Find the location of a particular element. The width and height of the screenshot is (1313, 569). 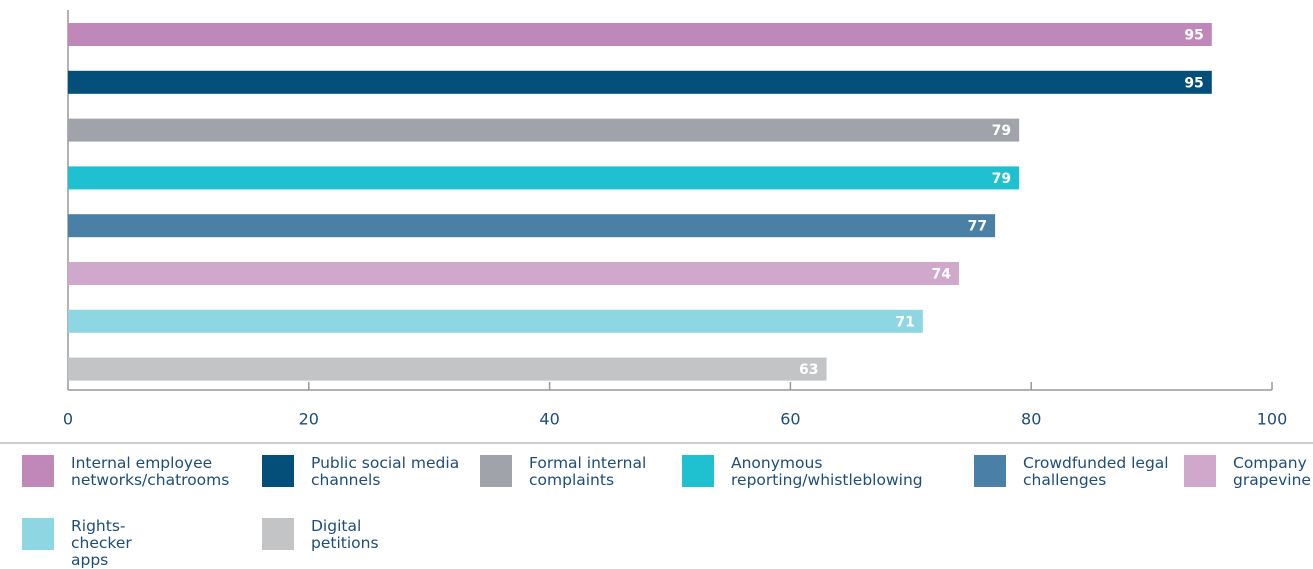

legend-label: Rights-checker apps is located at coordinates (101, 543).